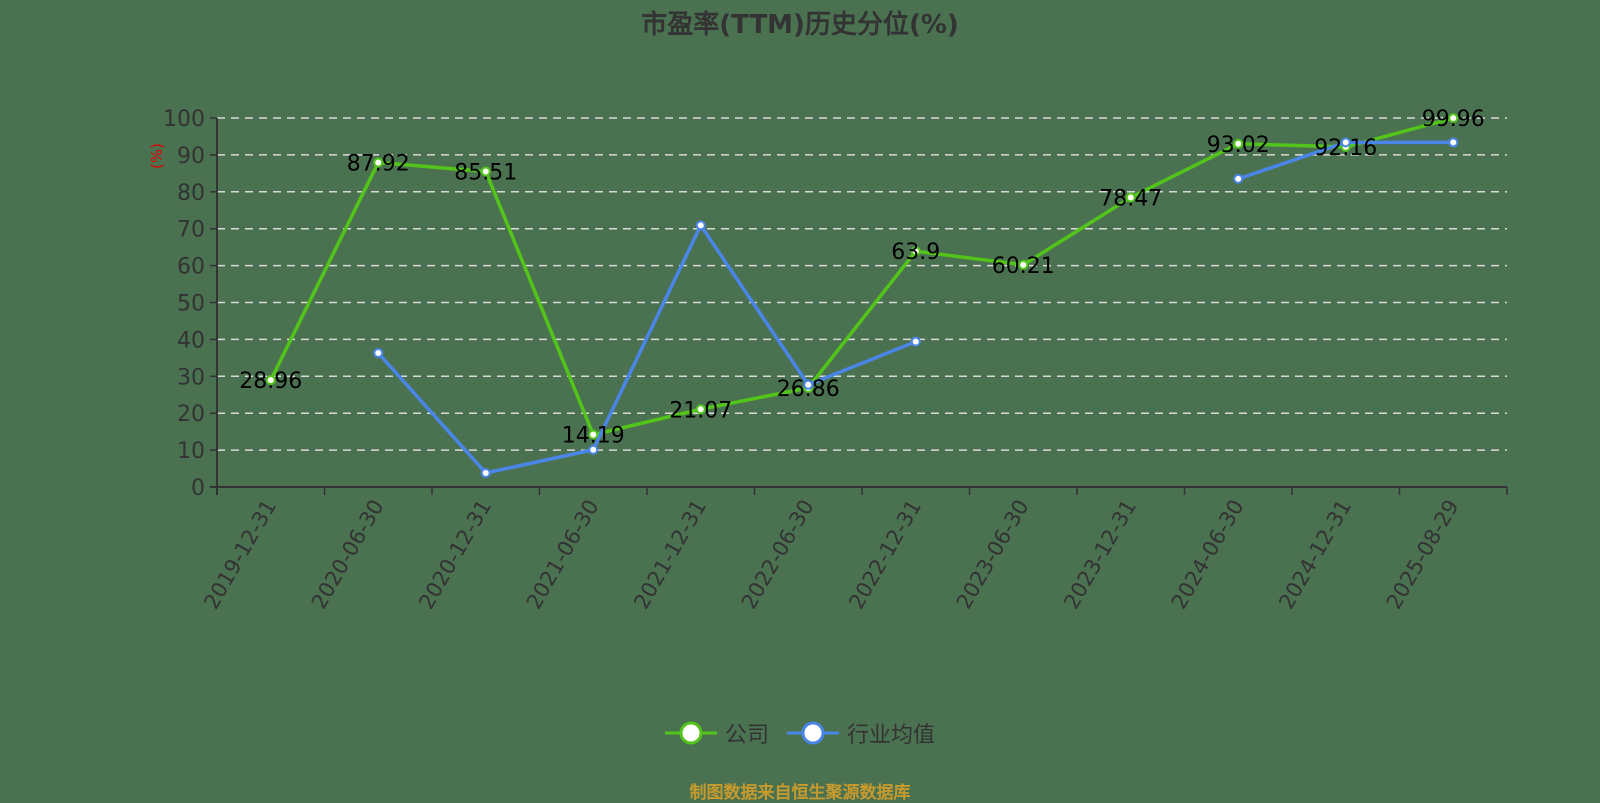  Describe the element at coordinates (993, 555) in the screenshot. I see `x-tick-label: 2023-06-30` at that location.